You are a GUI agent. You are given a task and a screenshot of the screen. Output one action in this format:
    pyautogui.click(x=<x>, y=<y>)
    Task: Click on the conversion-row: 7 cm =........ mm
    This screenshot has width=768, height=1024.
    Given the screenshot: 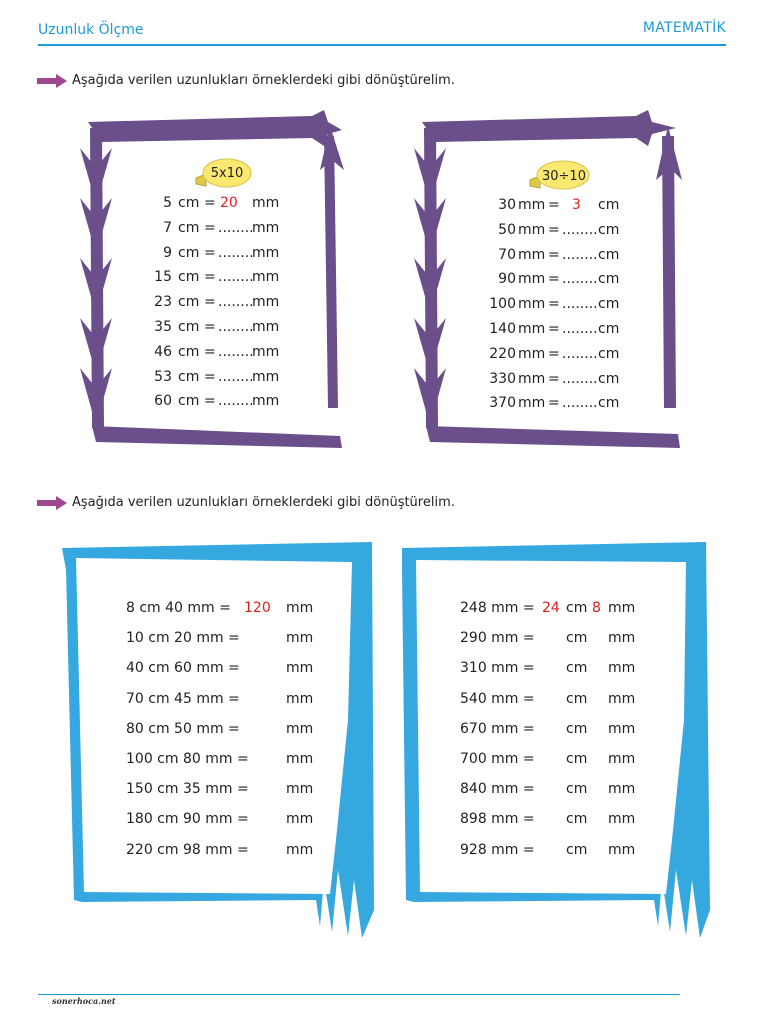 What is the action you would take?
    pyautogui.click(x=225, y=229)
    